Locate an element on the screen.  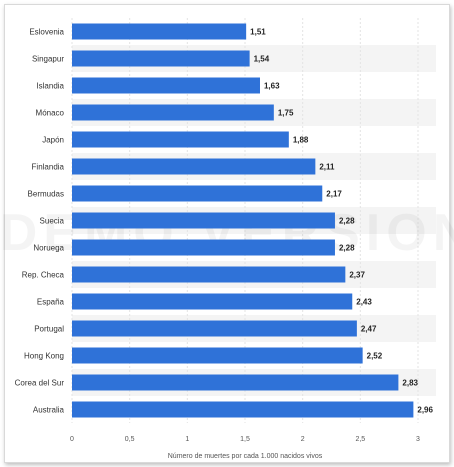
x-tick-label: 1,5 is located at coordinates (245, 439).